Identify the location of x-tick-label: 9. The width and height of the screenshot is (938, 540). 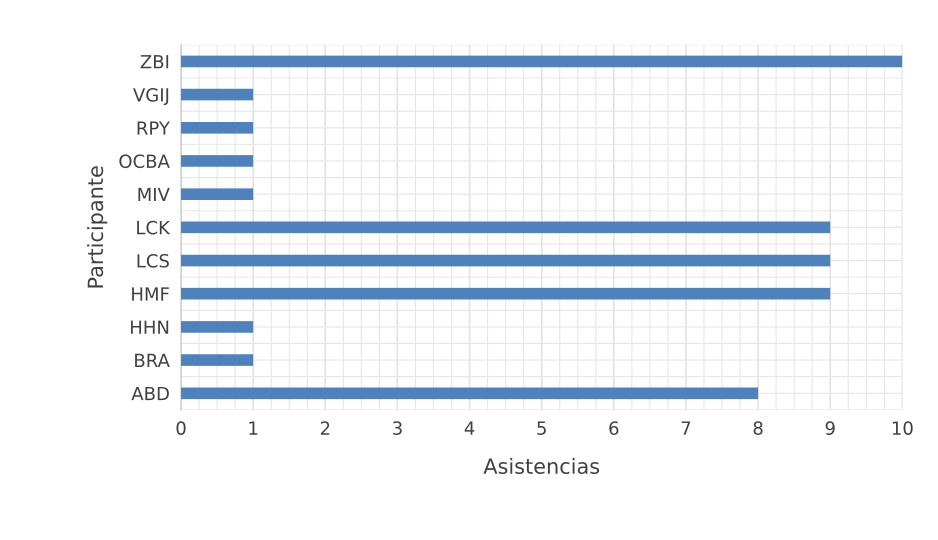
(830, 428).